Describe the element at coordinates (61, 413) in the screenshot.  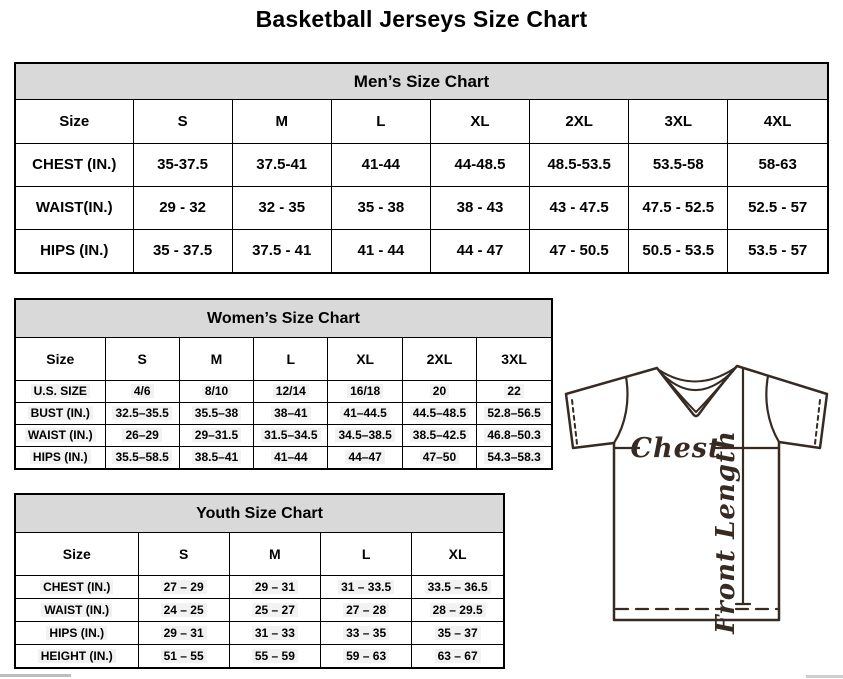
I see `row-label: BUST (IN.)` at that location.